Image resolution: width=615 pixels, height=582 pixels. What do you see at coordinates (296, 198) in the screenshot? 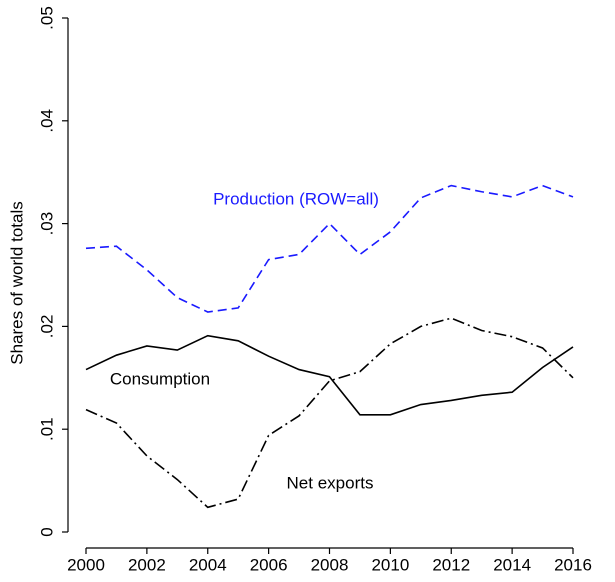
I see `series-label: Production (ROW=all)` at bounding box center [296, 198].